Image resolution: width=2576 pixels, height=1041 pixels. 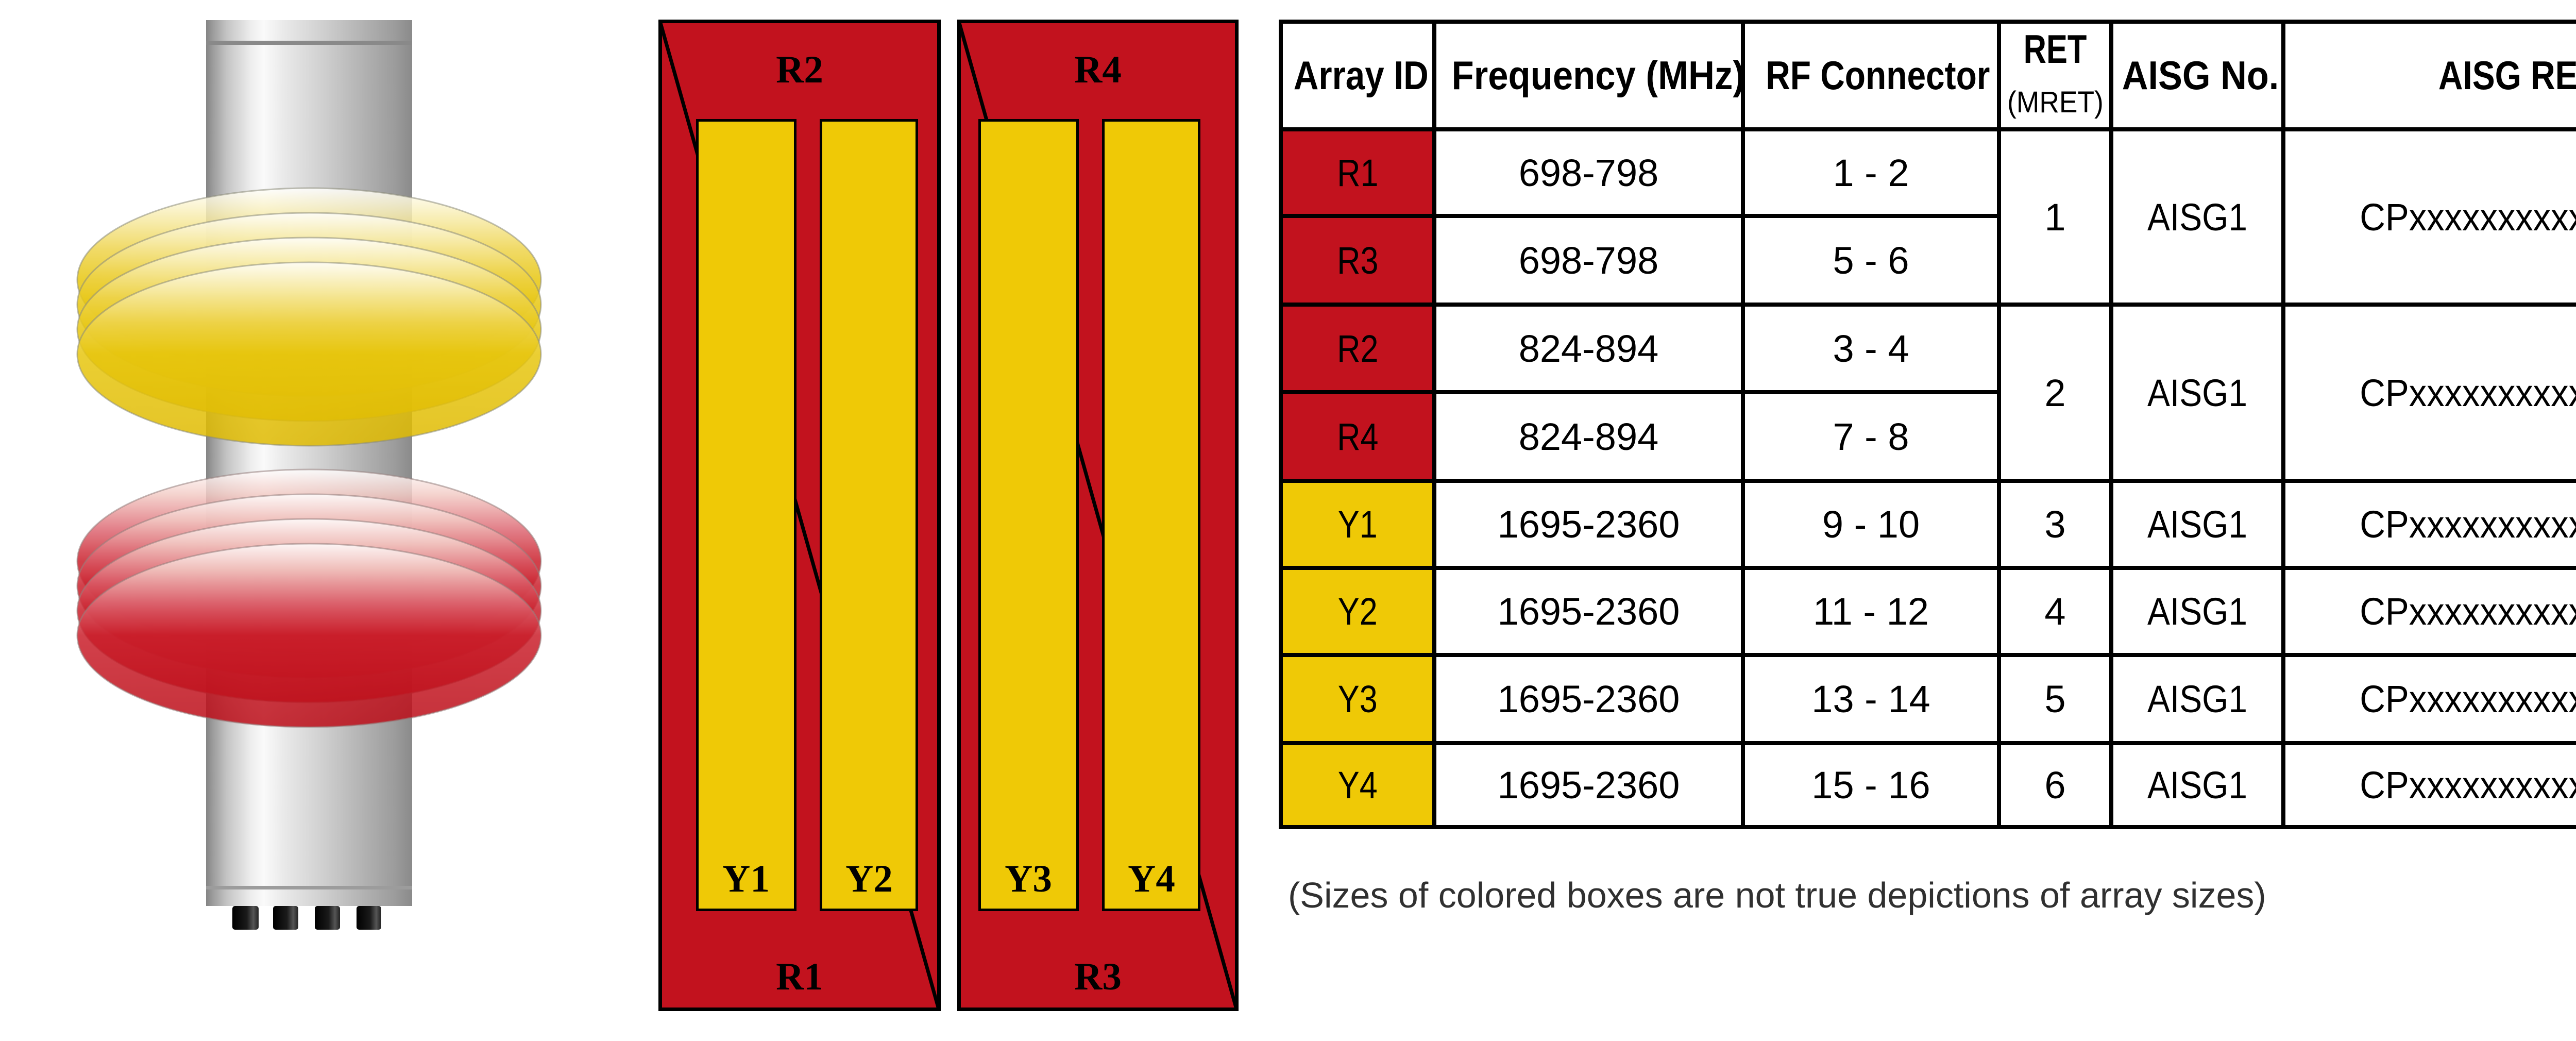 What do you see at coordinates (746, 879) in the screenshot?
I see `svg-text: Y1` at bounding box center [746, 879].